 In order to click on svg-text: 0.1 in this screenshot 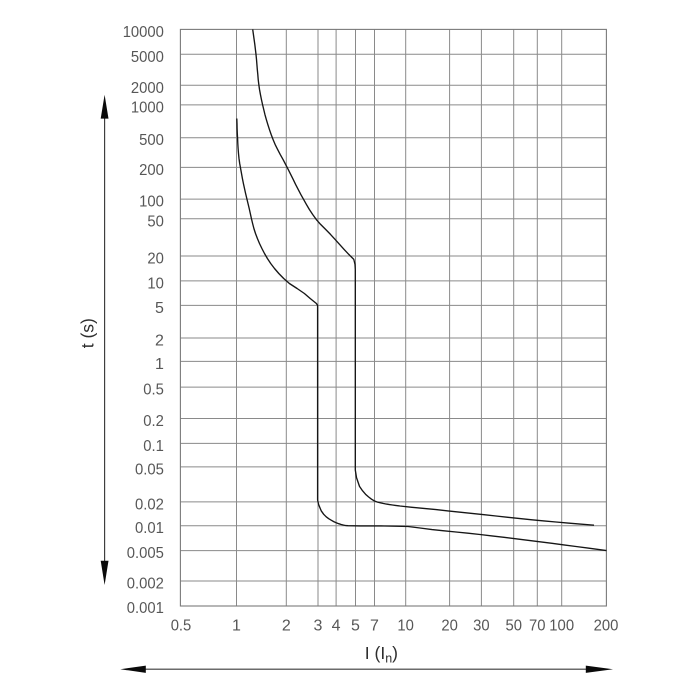, I will do `click(153, 446)`.